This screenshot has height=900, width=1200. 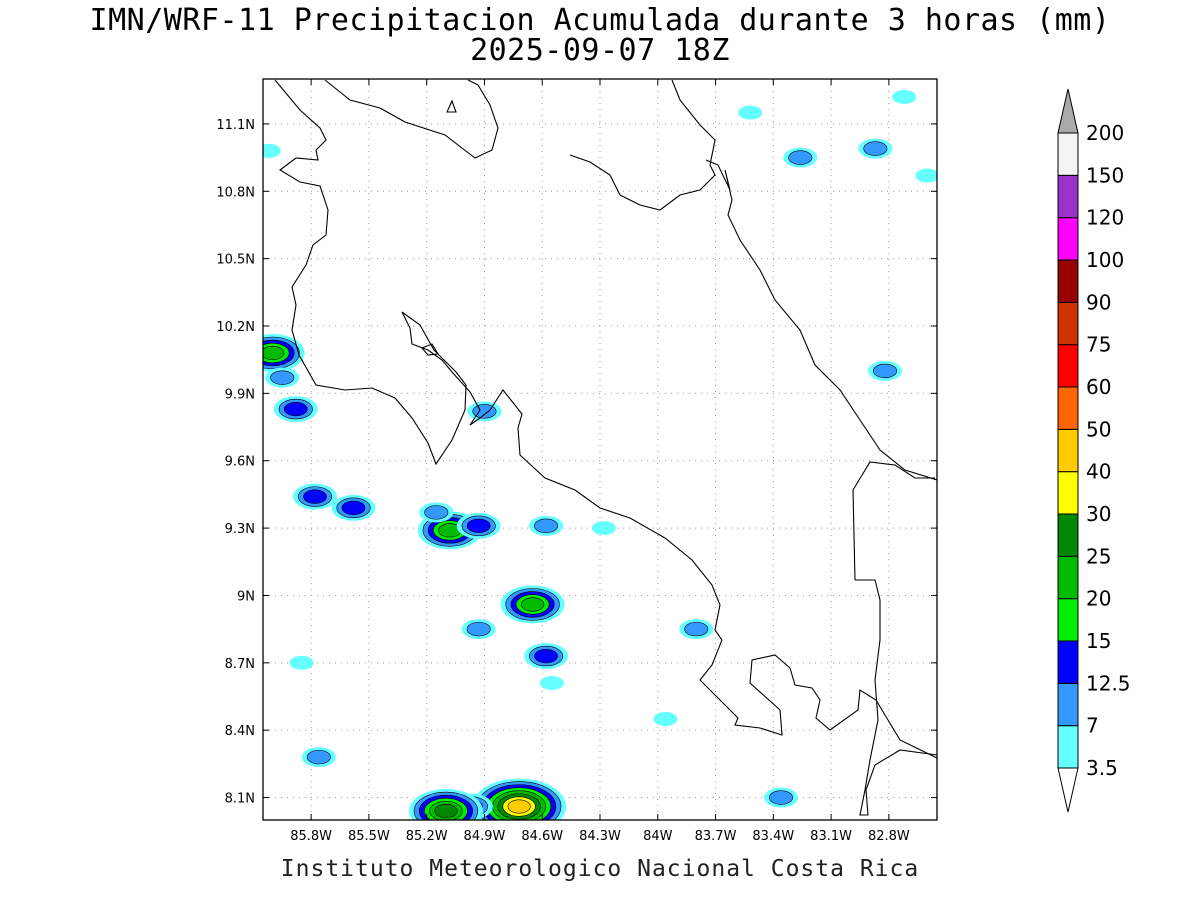 I want to click on lat-tick-label: 9.3N, so click(x=240, y=529).